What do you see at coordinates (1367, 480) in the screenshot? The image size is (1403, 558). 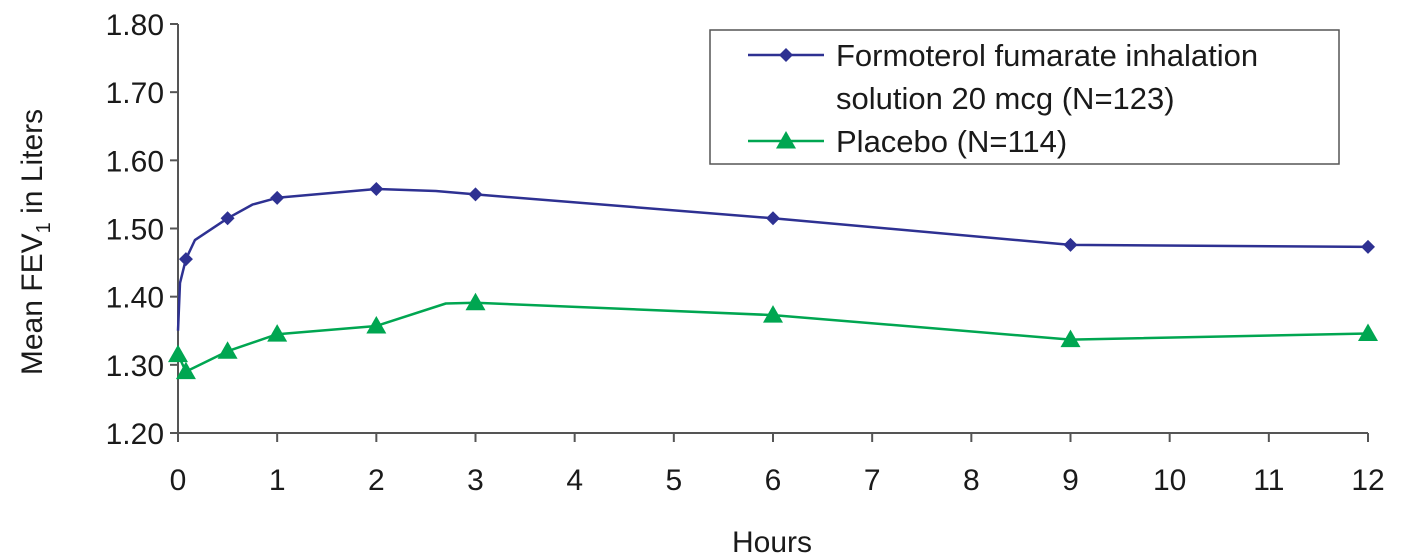 I see `x-tick-label: 12` at bounding box center [1367, 480].